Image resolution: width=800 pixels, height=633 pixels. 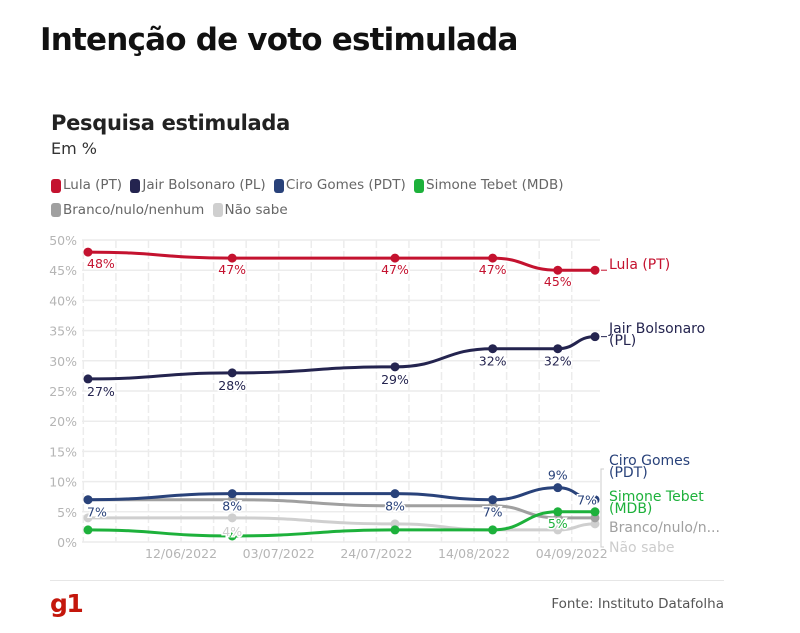 What do you see at coordinates (341, 524) in the screenshot?
I see `series-simone-tebet-mdb-` at bounding box center [341, 524].